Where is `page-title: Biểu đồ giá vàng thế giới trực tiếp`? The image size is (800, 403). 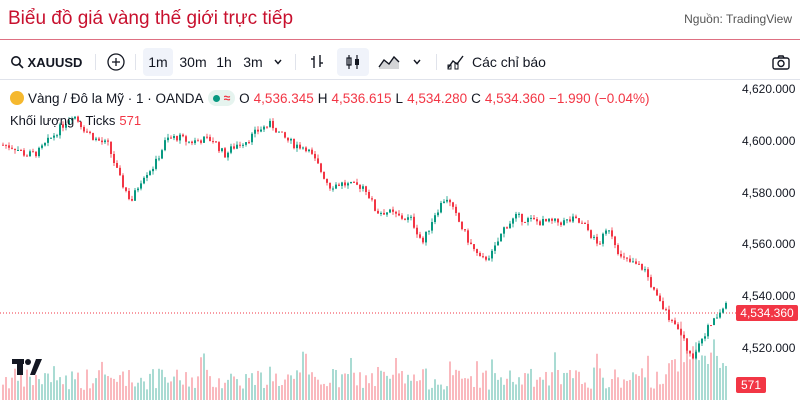
page-title: Biểu đồ giá vàng thế giới trực tiếp is located at coordinates (151, 18).